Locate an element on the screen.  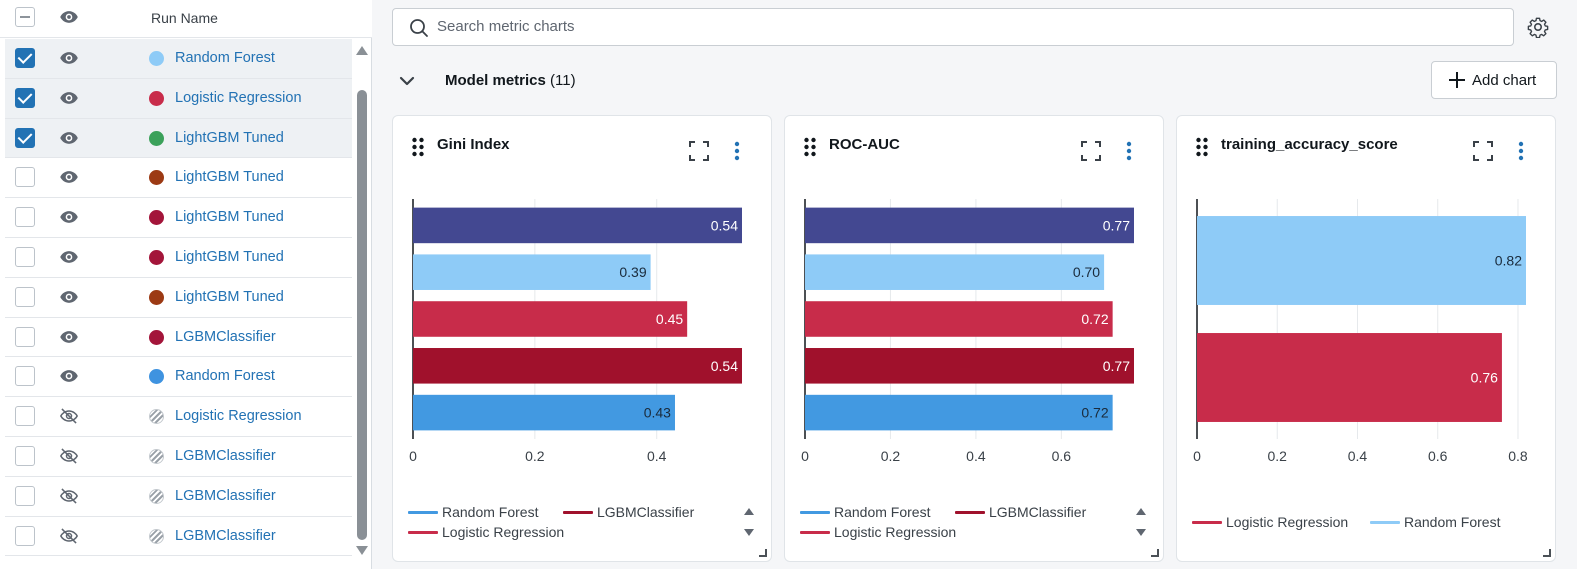
toggle-all-visibility-icon is located at coordinates (69, 17).